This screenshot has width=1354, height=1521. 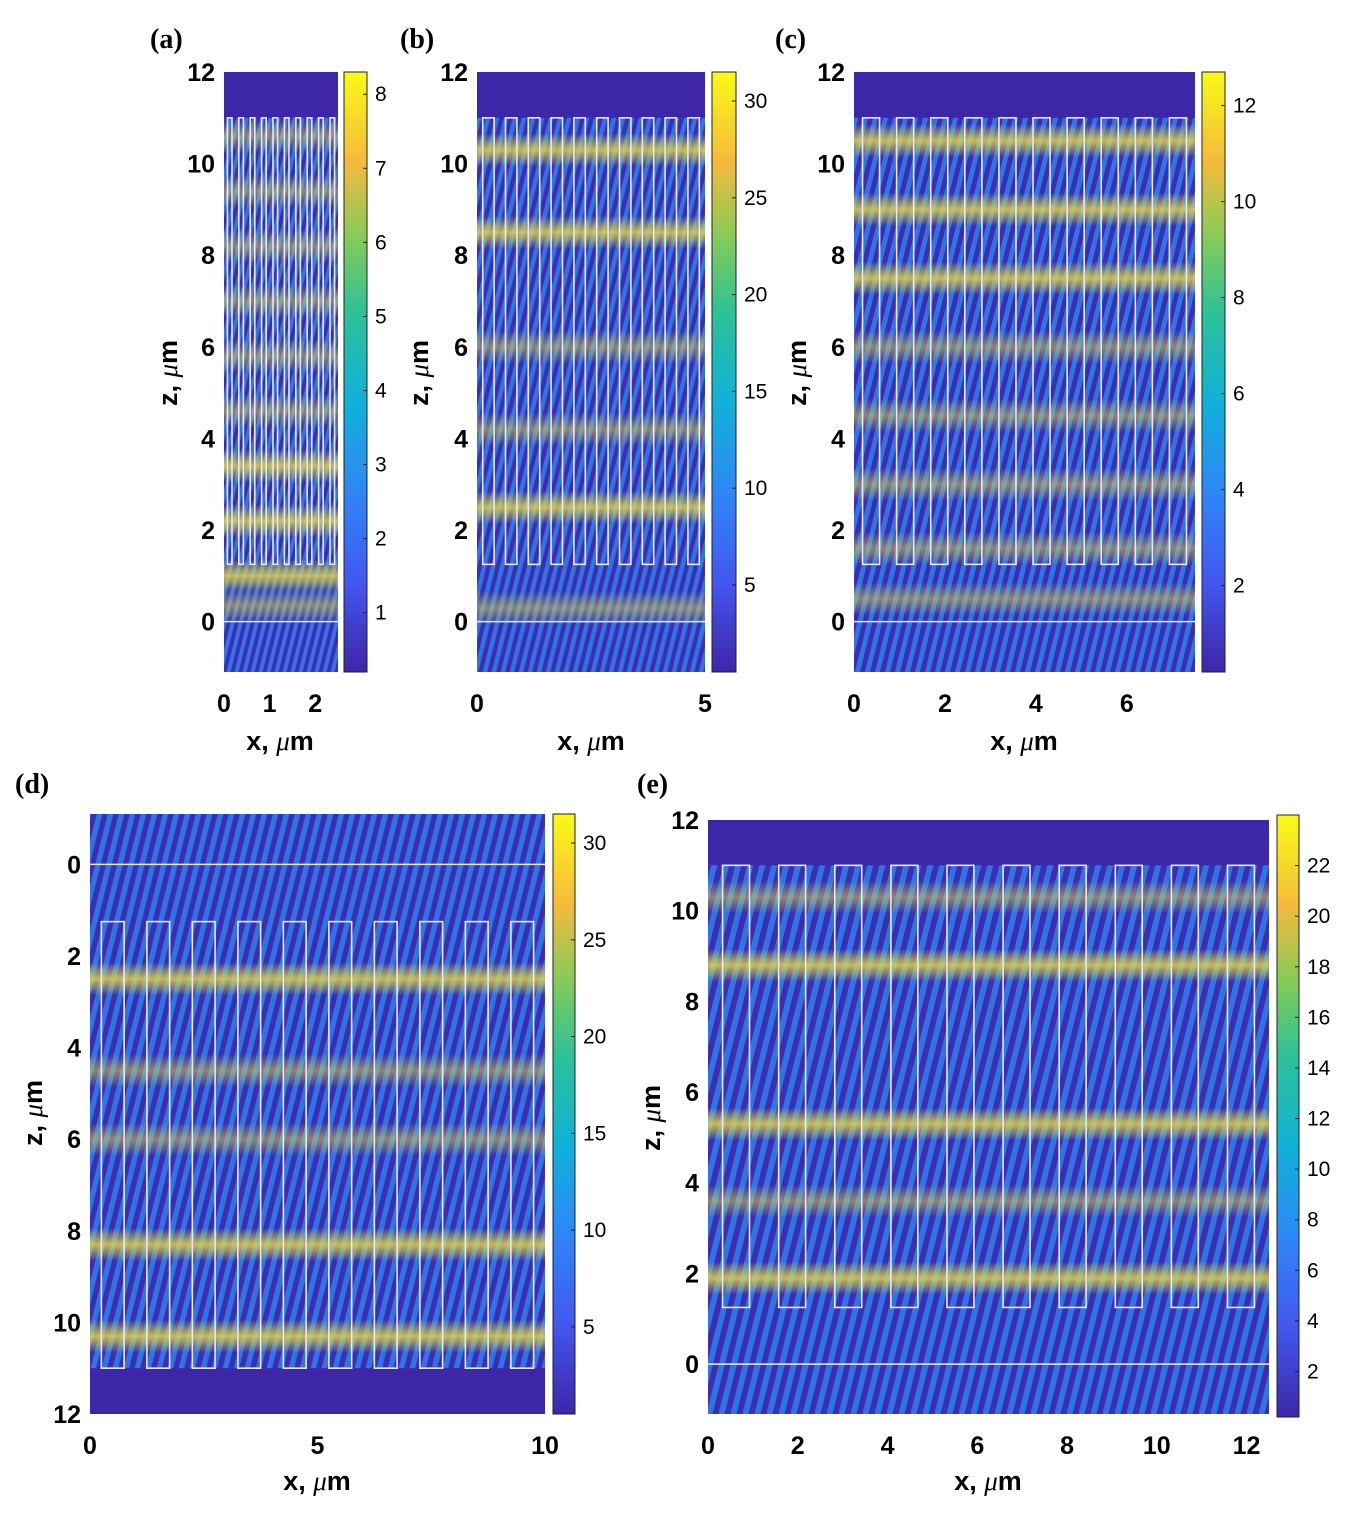 What do you see at coordinates (317, 1481) in the screenshot?
I see `panel-d-xlabel: x, μm` at bounding box center [317, 1481].